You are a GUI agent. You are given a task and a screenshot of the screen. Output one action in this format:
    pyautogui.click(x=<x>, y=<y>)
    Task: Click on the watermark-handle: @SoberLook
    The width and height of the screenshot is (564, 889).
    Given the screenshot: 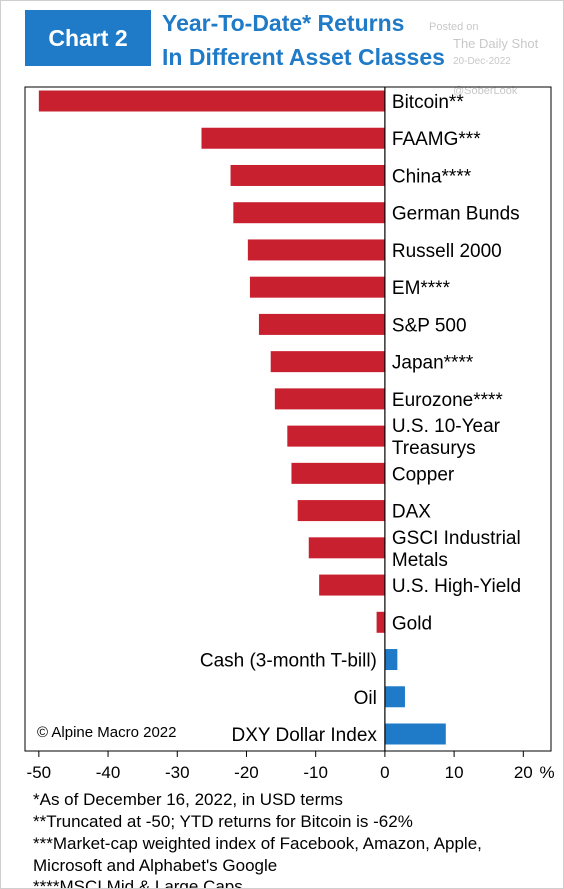 What is the action you would take?
    pyautogui.click(x=485, y=91)
    